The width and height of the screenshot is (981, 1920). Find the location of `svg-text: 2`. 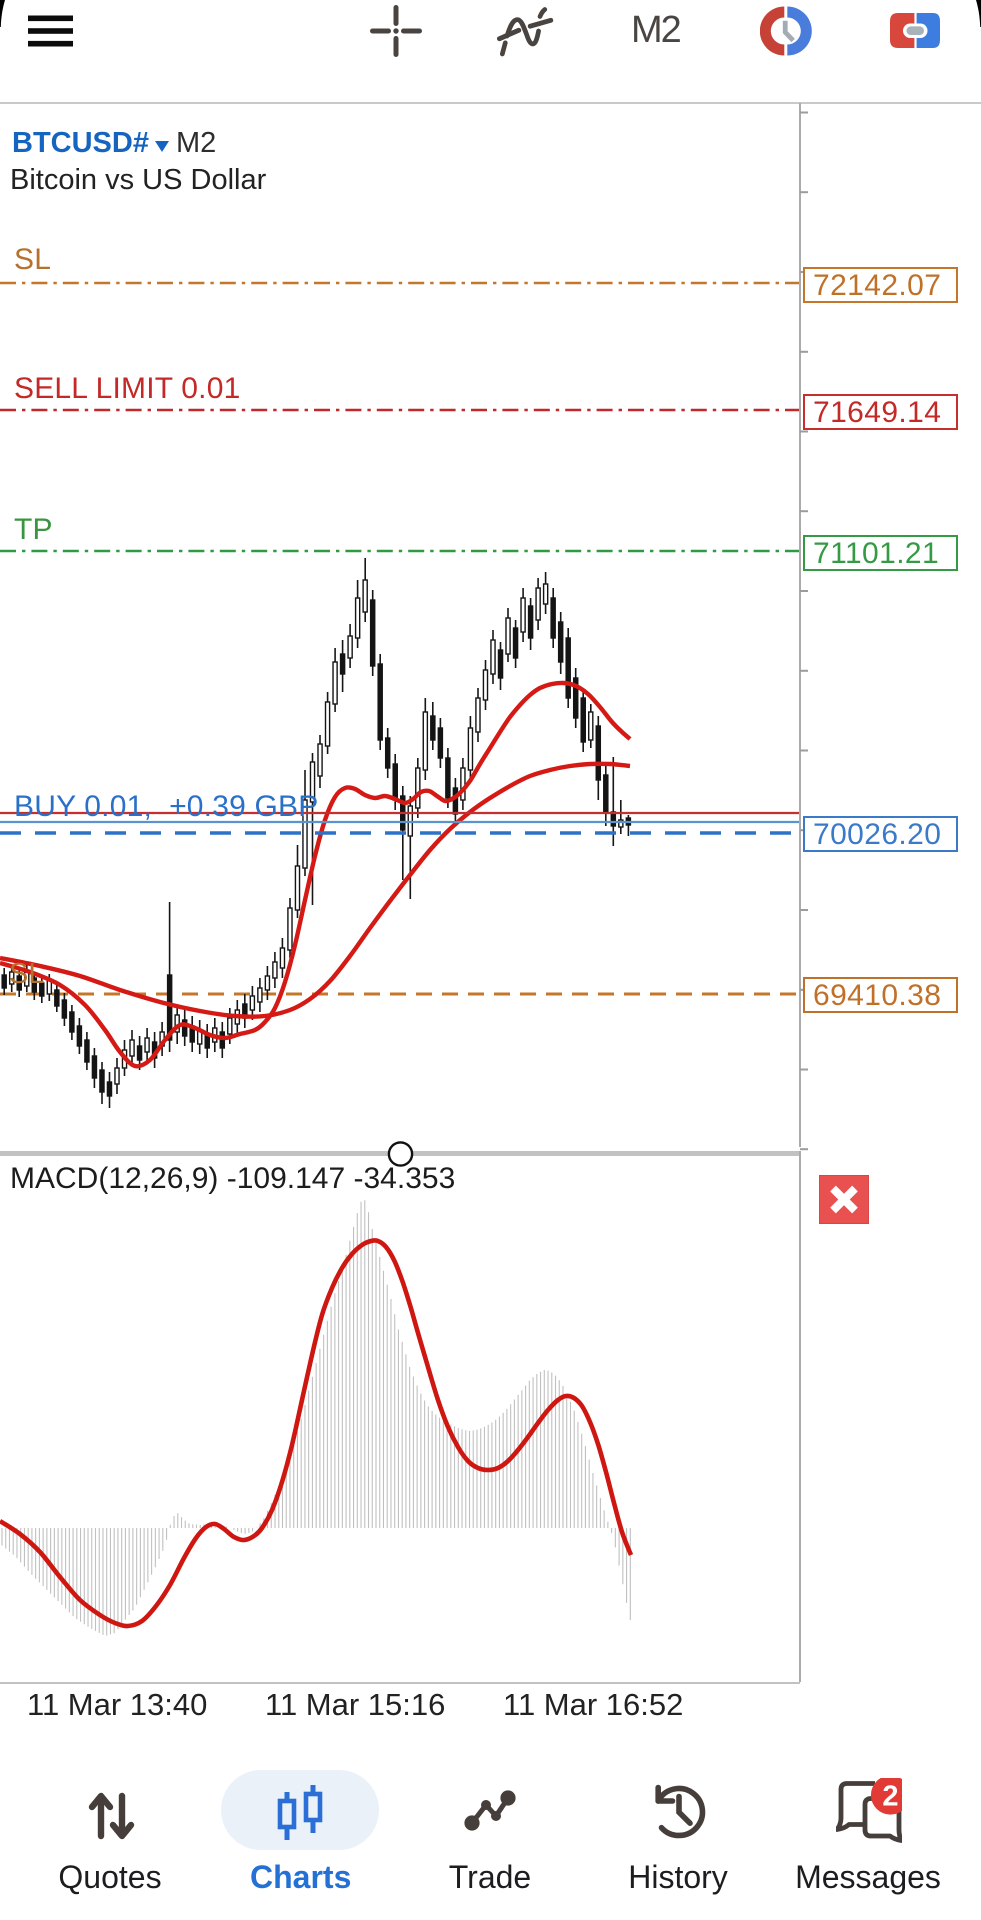

svg-text: 2 is located at coordinates (890, 1797).